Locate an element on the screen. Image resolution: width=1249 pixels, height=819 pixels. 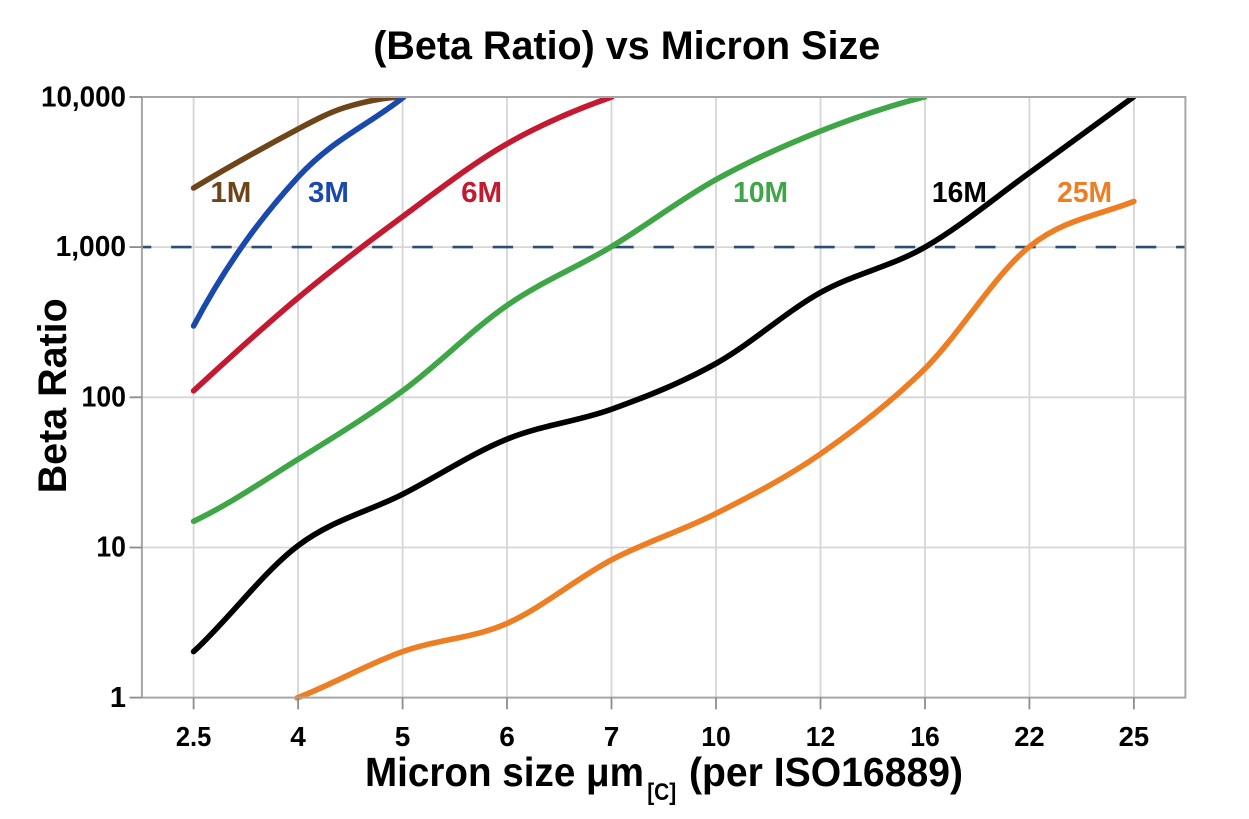
svg-text: 10,000 is located at coordinates (83, 97).